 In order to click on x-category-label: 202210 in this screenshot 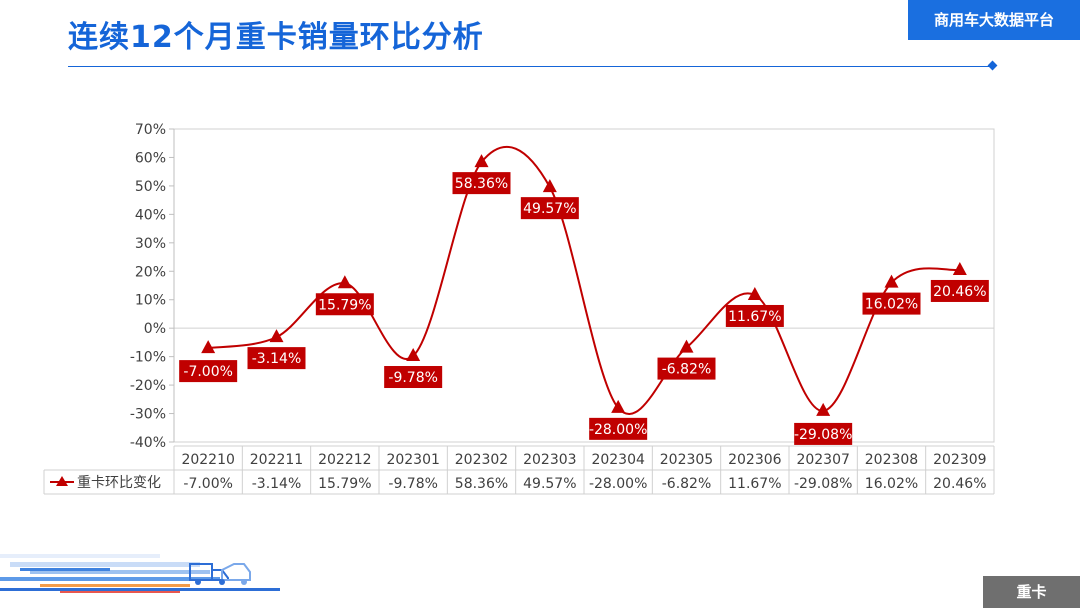, I will do `click(207, 460)`.